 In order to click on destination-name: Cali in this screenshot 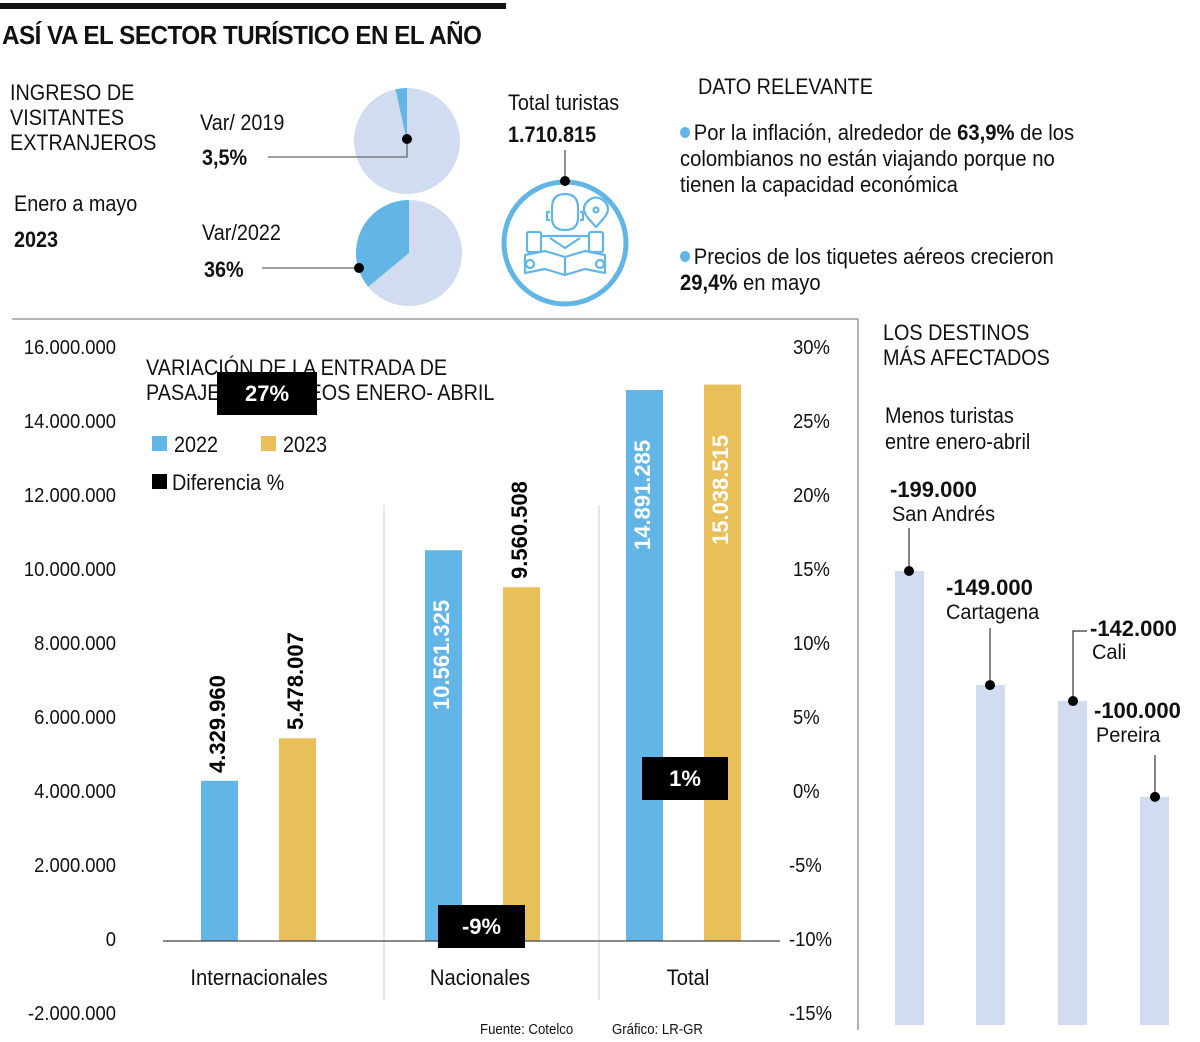, I will do `click(1109, 652)`.